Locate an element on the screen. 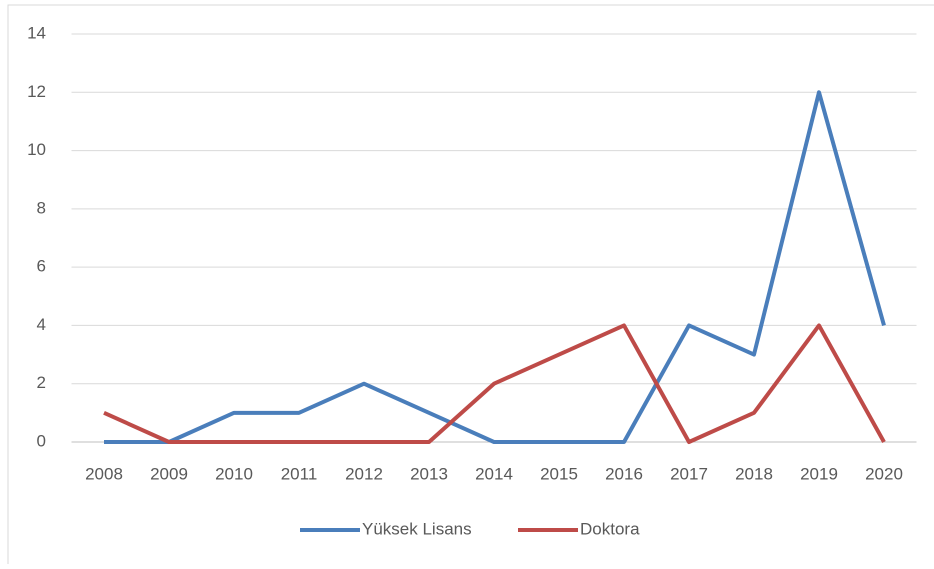 The image size is (934, 569). y-tick-label: 10 is located at coordinates (36, 149).